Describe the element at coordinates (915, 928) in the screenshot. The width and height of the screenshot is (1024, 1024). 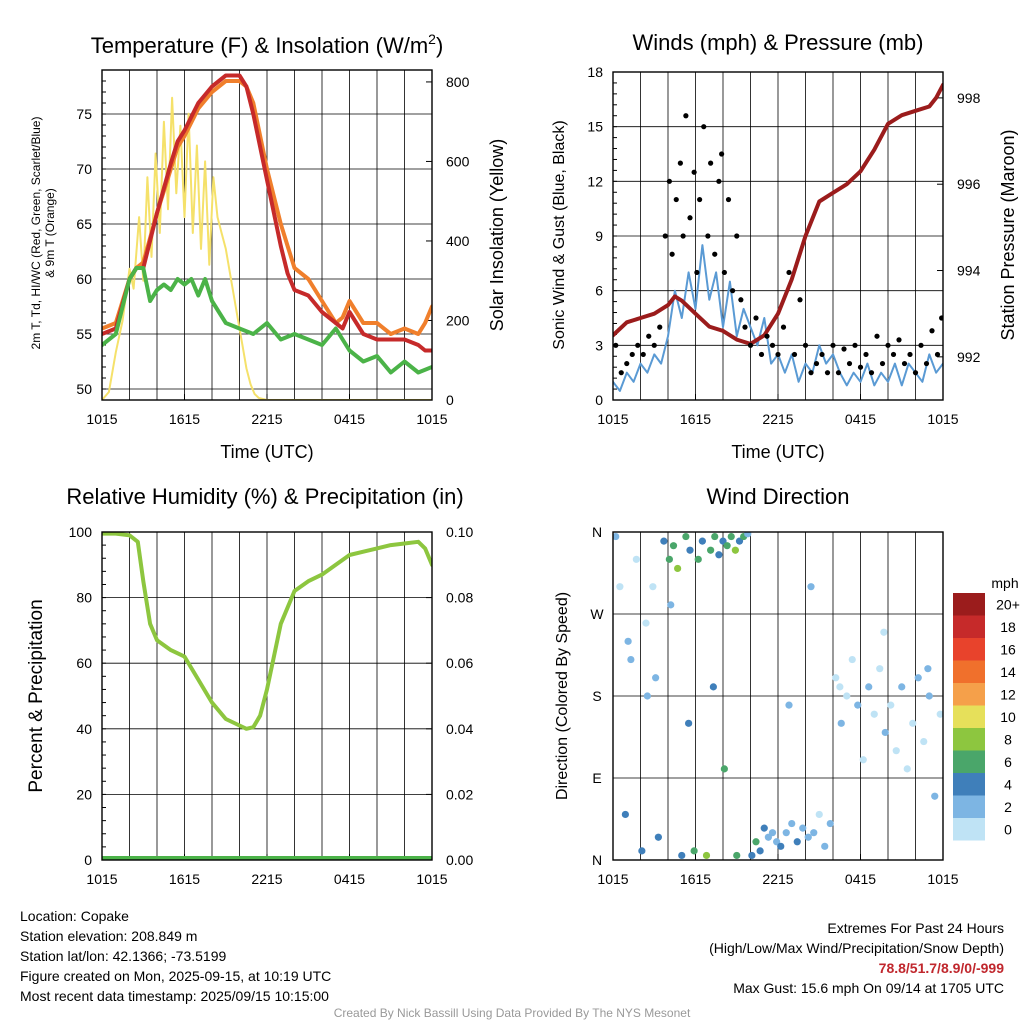
I see `extremes-title: Extremes For Past 24 Hours` at that location.